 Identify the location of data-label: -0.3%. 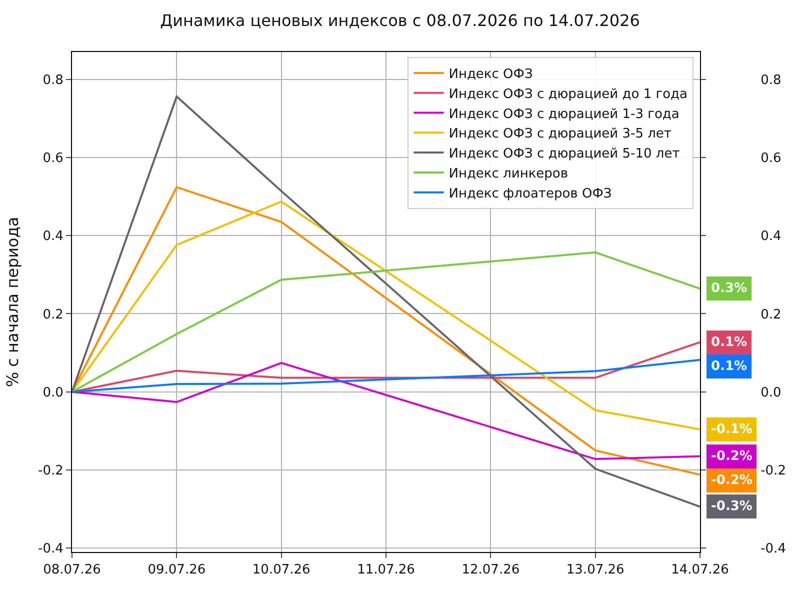
(731, 506).